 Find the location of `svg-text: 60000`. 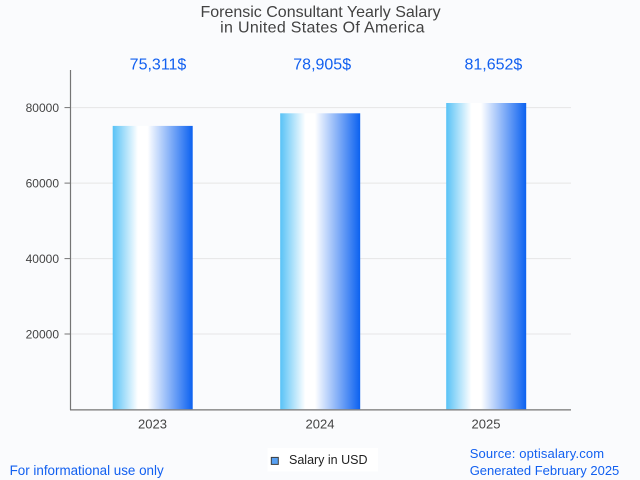

svg-text: 60000 is located at coordinates (43, 183).